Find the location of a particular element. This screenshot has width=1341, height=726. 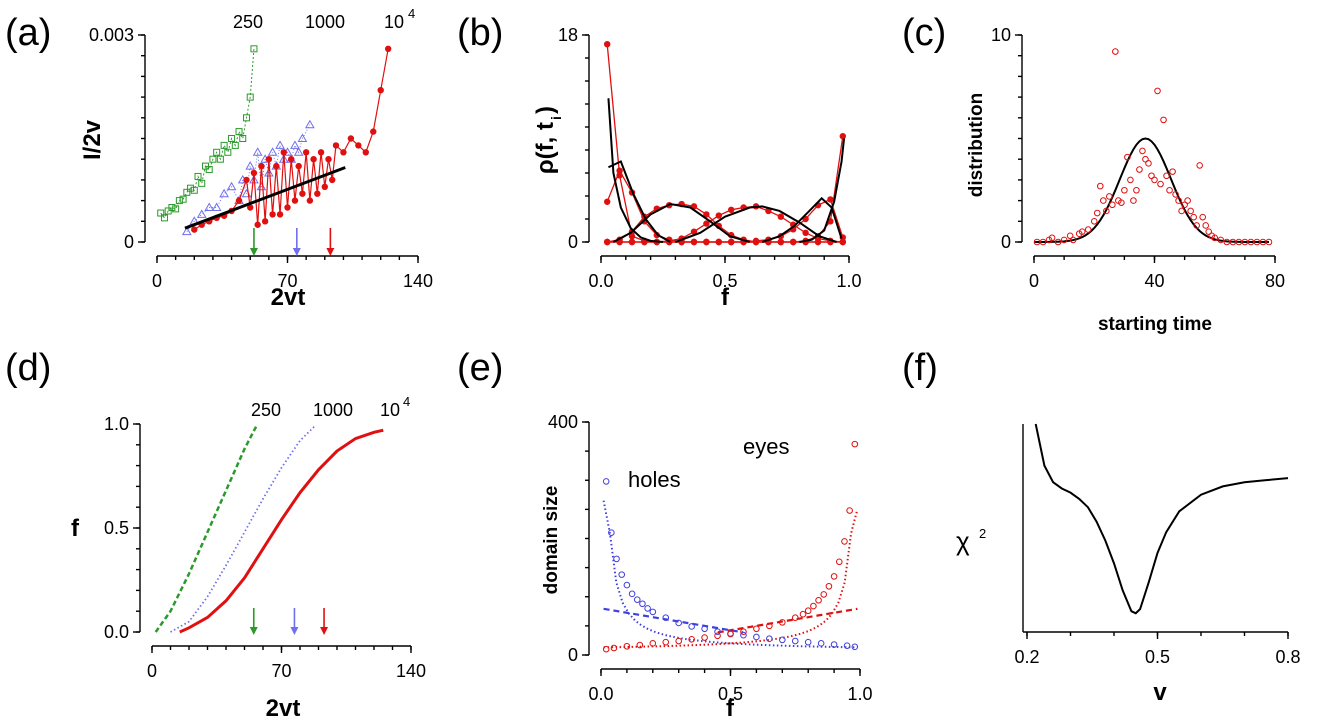

y-tick-label: 0.5 is located at coordinates (116, 528).